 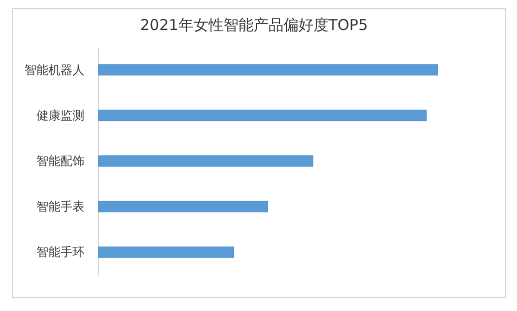 What do you see at coordinates (60, 207) in the screenshot?
I see `y-tick-label: 智能手表` at bounding box center [60, 207].